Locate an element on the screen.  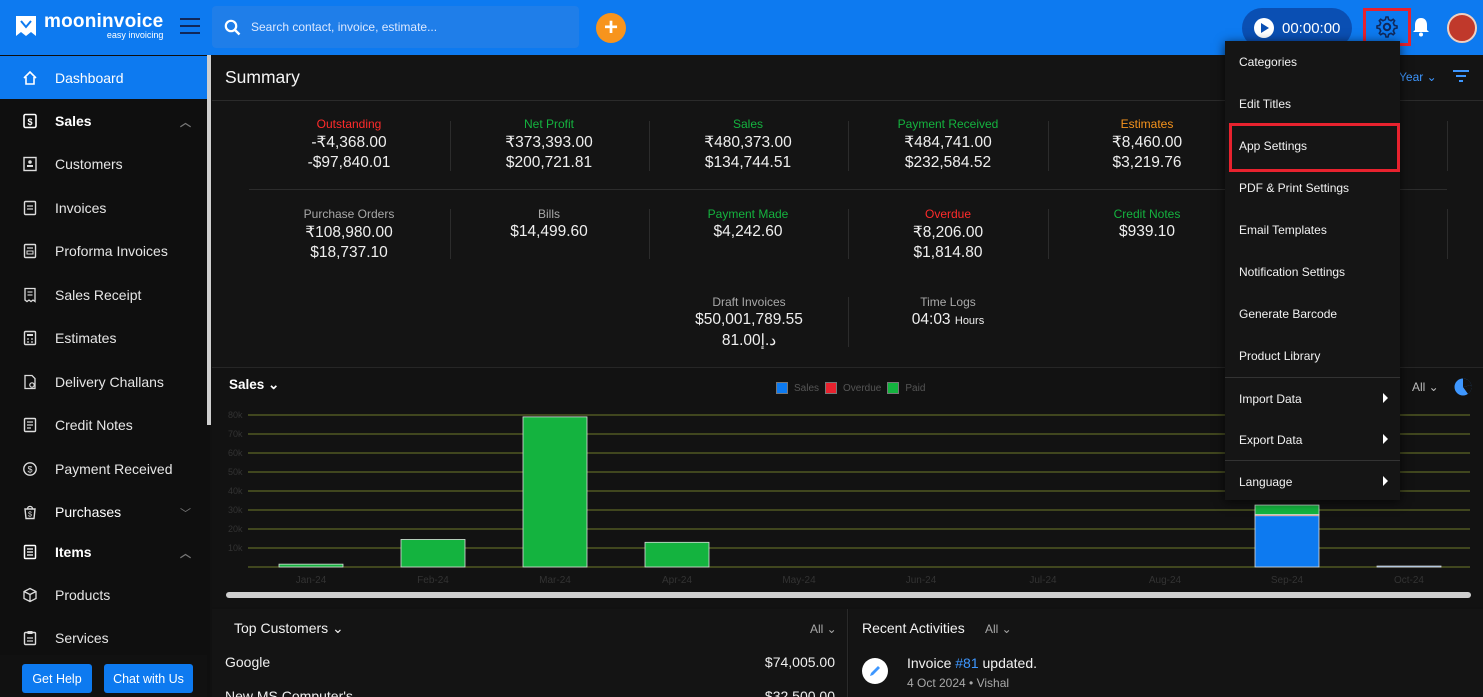
stat-label: Purchase Orders is located at coordinates (349, 214).